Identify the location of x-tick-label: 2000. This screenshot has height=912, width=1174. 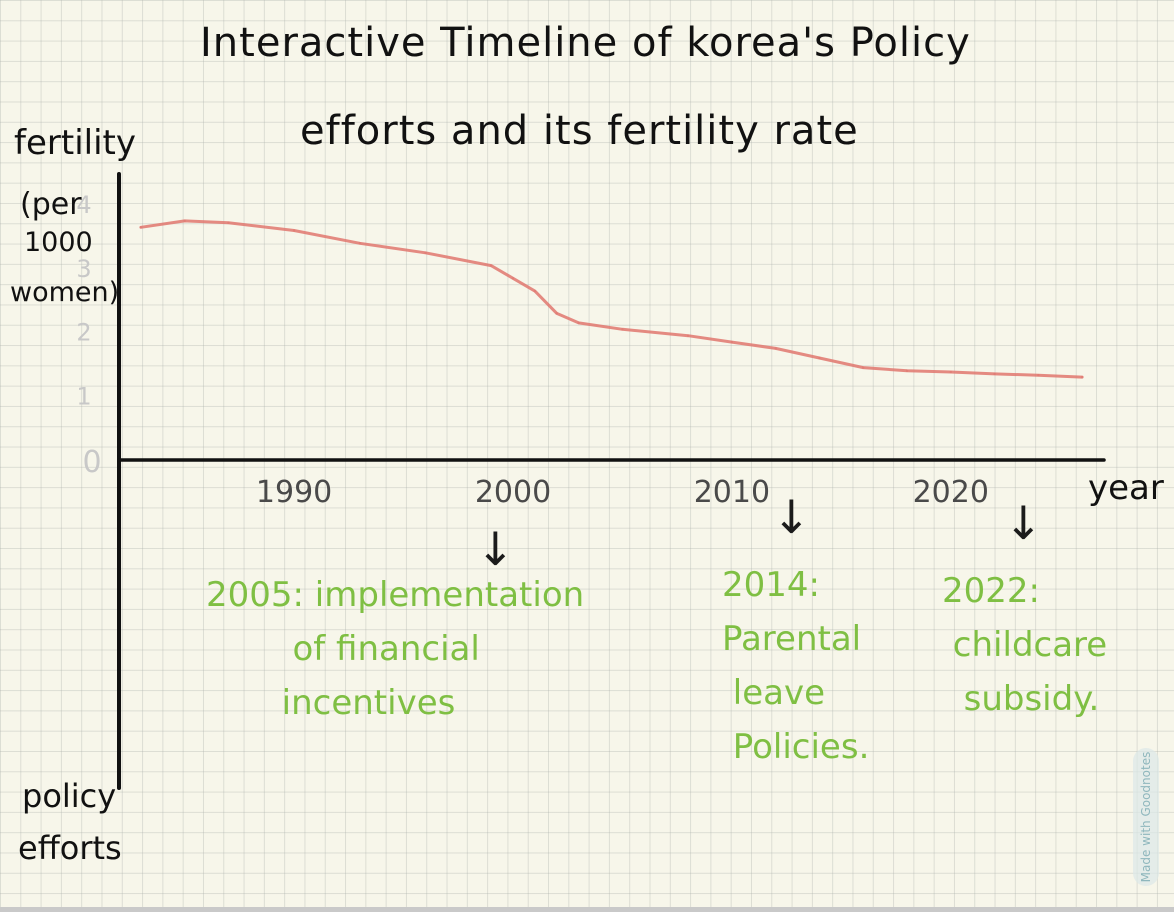
(513, 492).